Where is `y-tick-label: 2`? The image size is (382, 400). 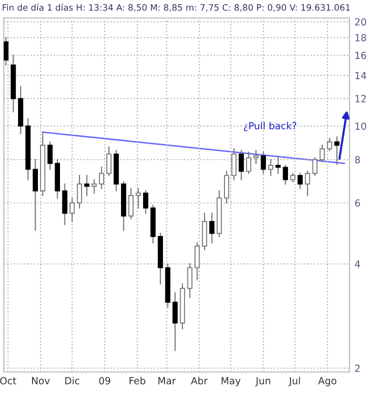 y-tick-label: 2 is located at coordinates (357, 368).